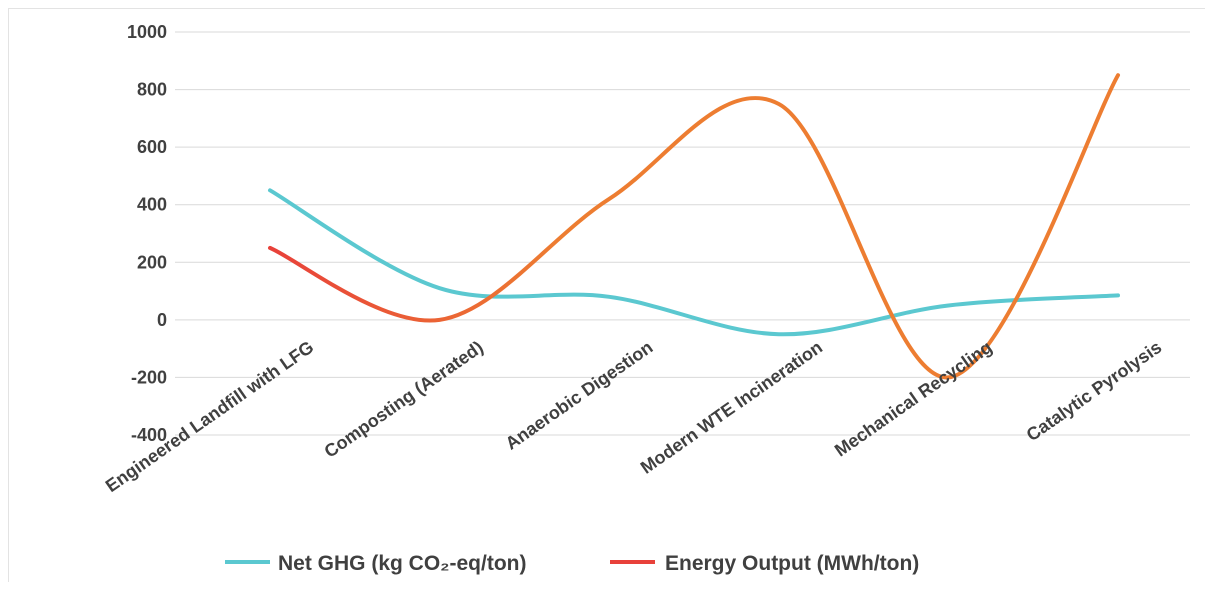  What do you see at coordinates (402, 563) in the screenshot?
I see `legend-label-net-ghg: Net GHG (kg CO₂-eq/ton)` at bounding box center [402, 563].